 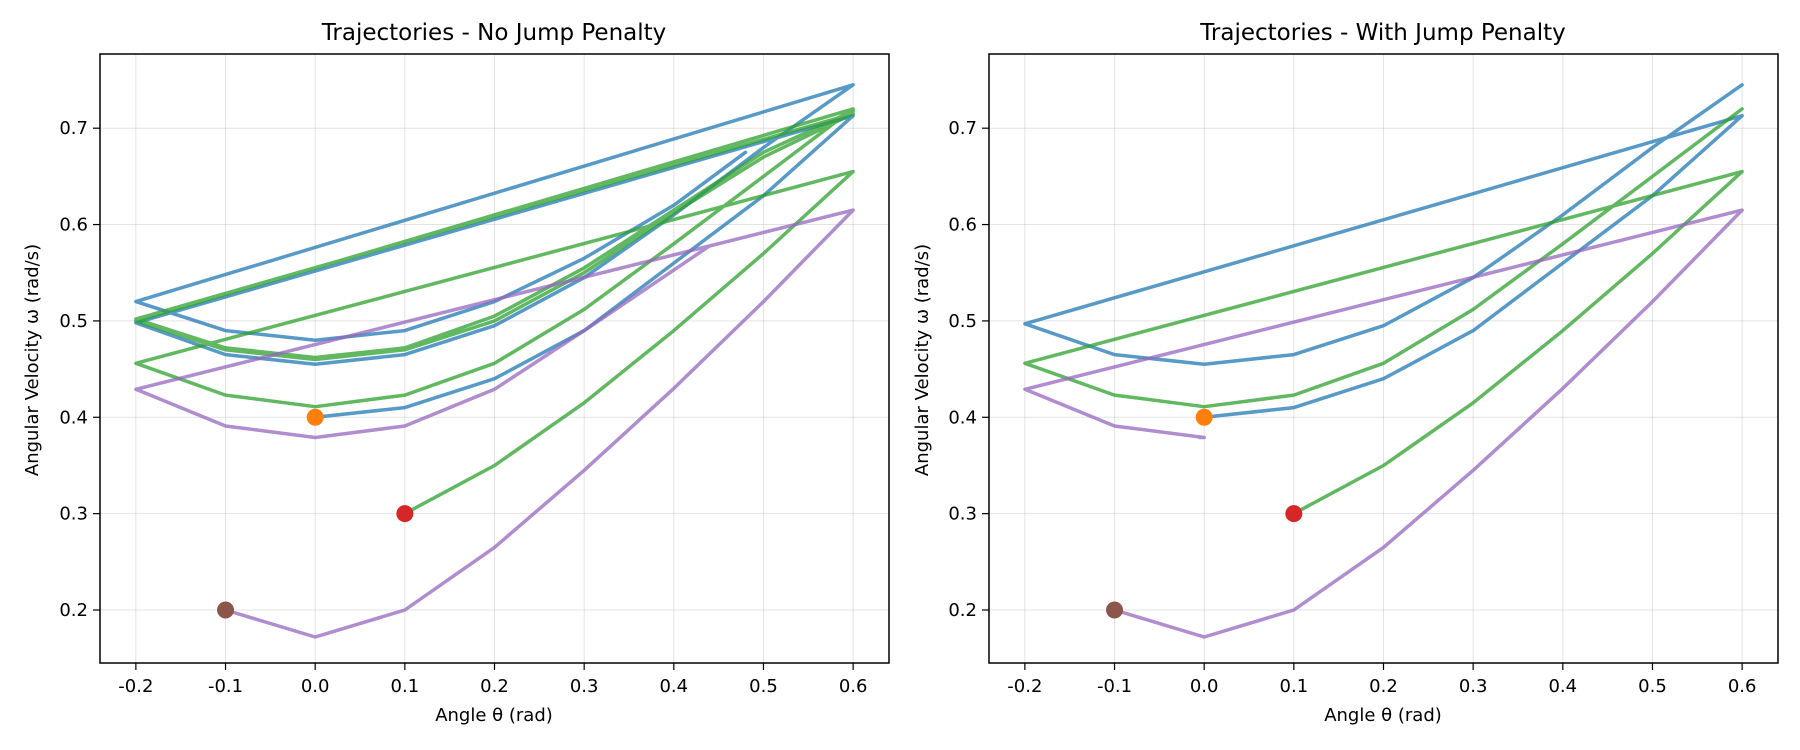 What do you see at coordinates (1382, 33) in the screenshot?
I see `chart-title: Trajectories - With Jump Penalty` at bounding box center [1382, 33].